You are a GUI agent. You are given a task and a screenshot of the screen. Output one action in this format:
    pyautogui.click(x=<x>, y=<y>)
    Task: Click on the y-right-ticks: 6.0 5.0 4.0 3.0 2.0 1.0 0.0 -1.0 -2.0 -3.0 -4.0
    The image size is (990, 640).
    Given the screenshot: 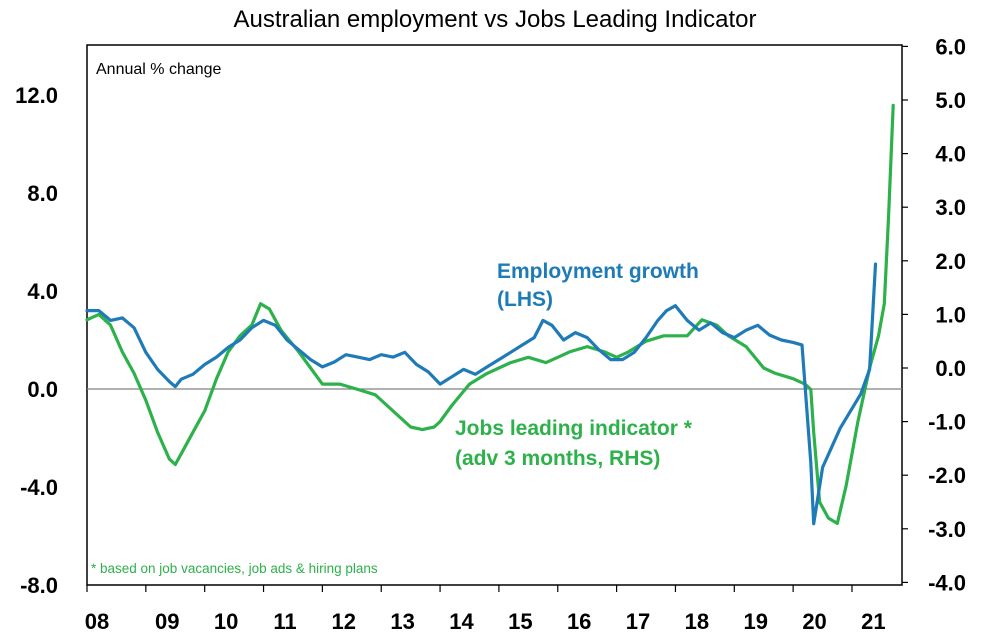 What is the action you would take?
    pyautogui.click(x=934, y=314)
    